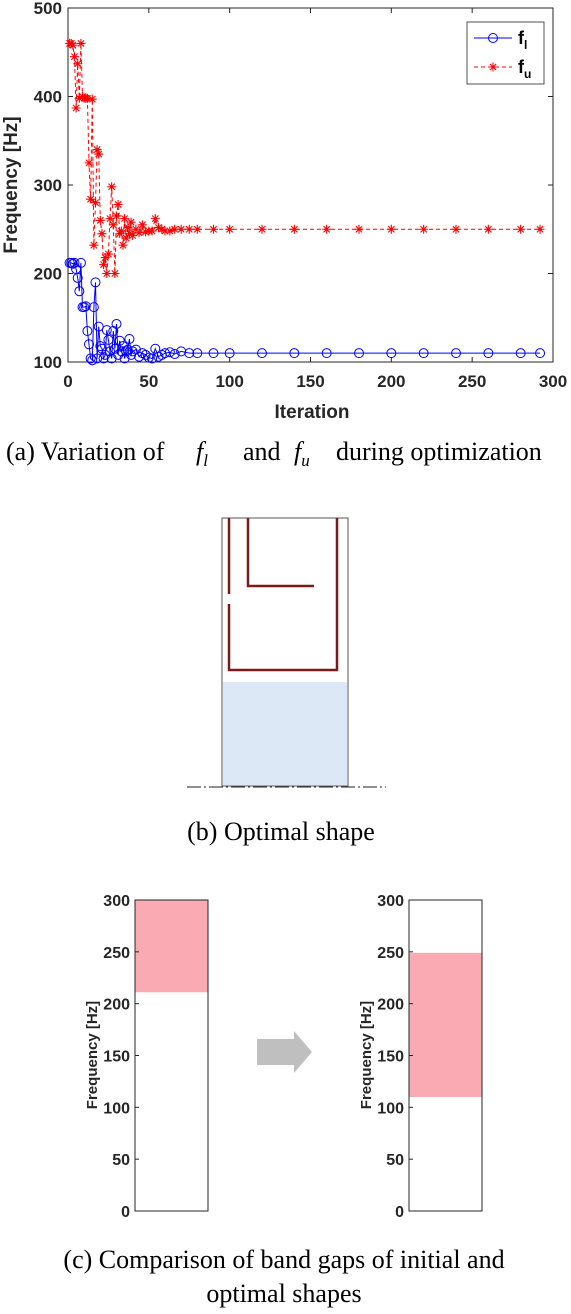 This screenshot has width=571, height=1314. I want to click on y-axis-label-c1: Frequency [Hz], so click(92, 1055).